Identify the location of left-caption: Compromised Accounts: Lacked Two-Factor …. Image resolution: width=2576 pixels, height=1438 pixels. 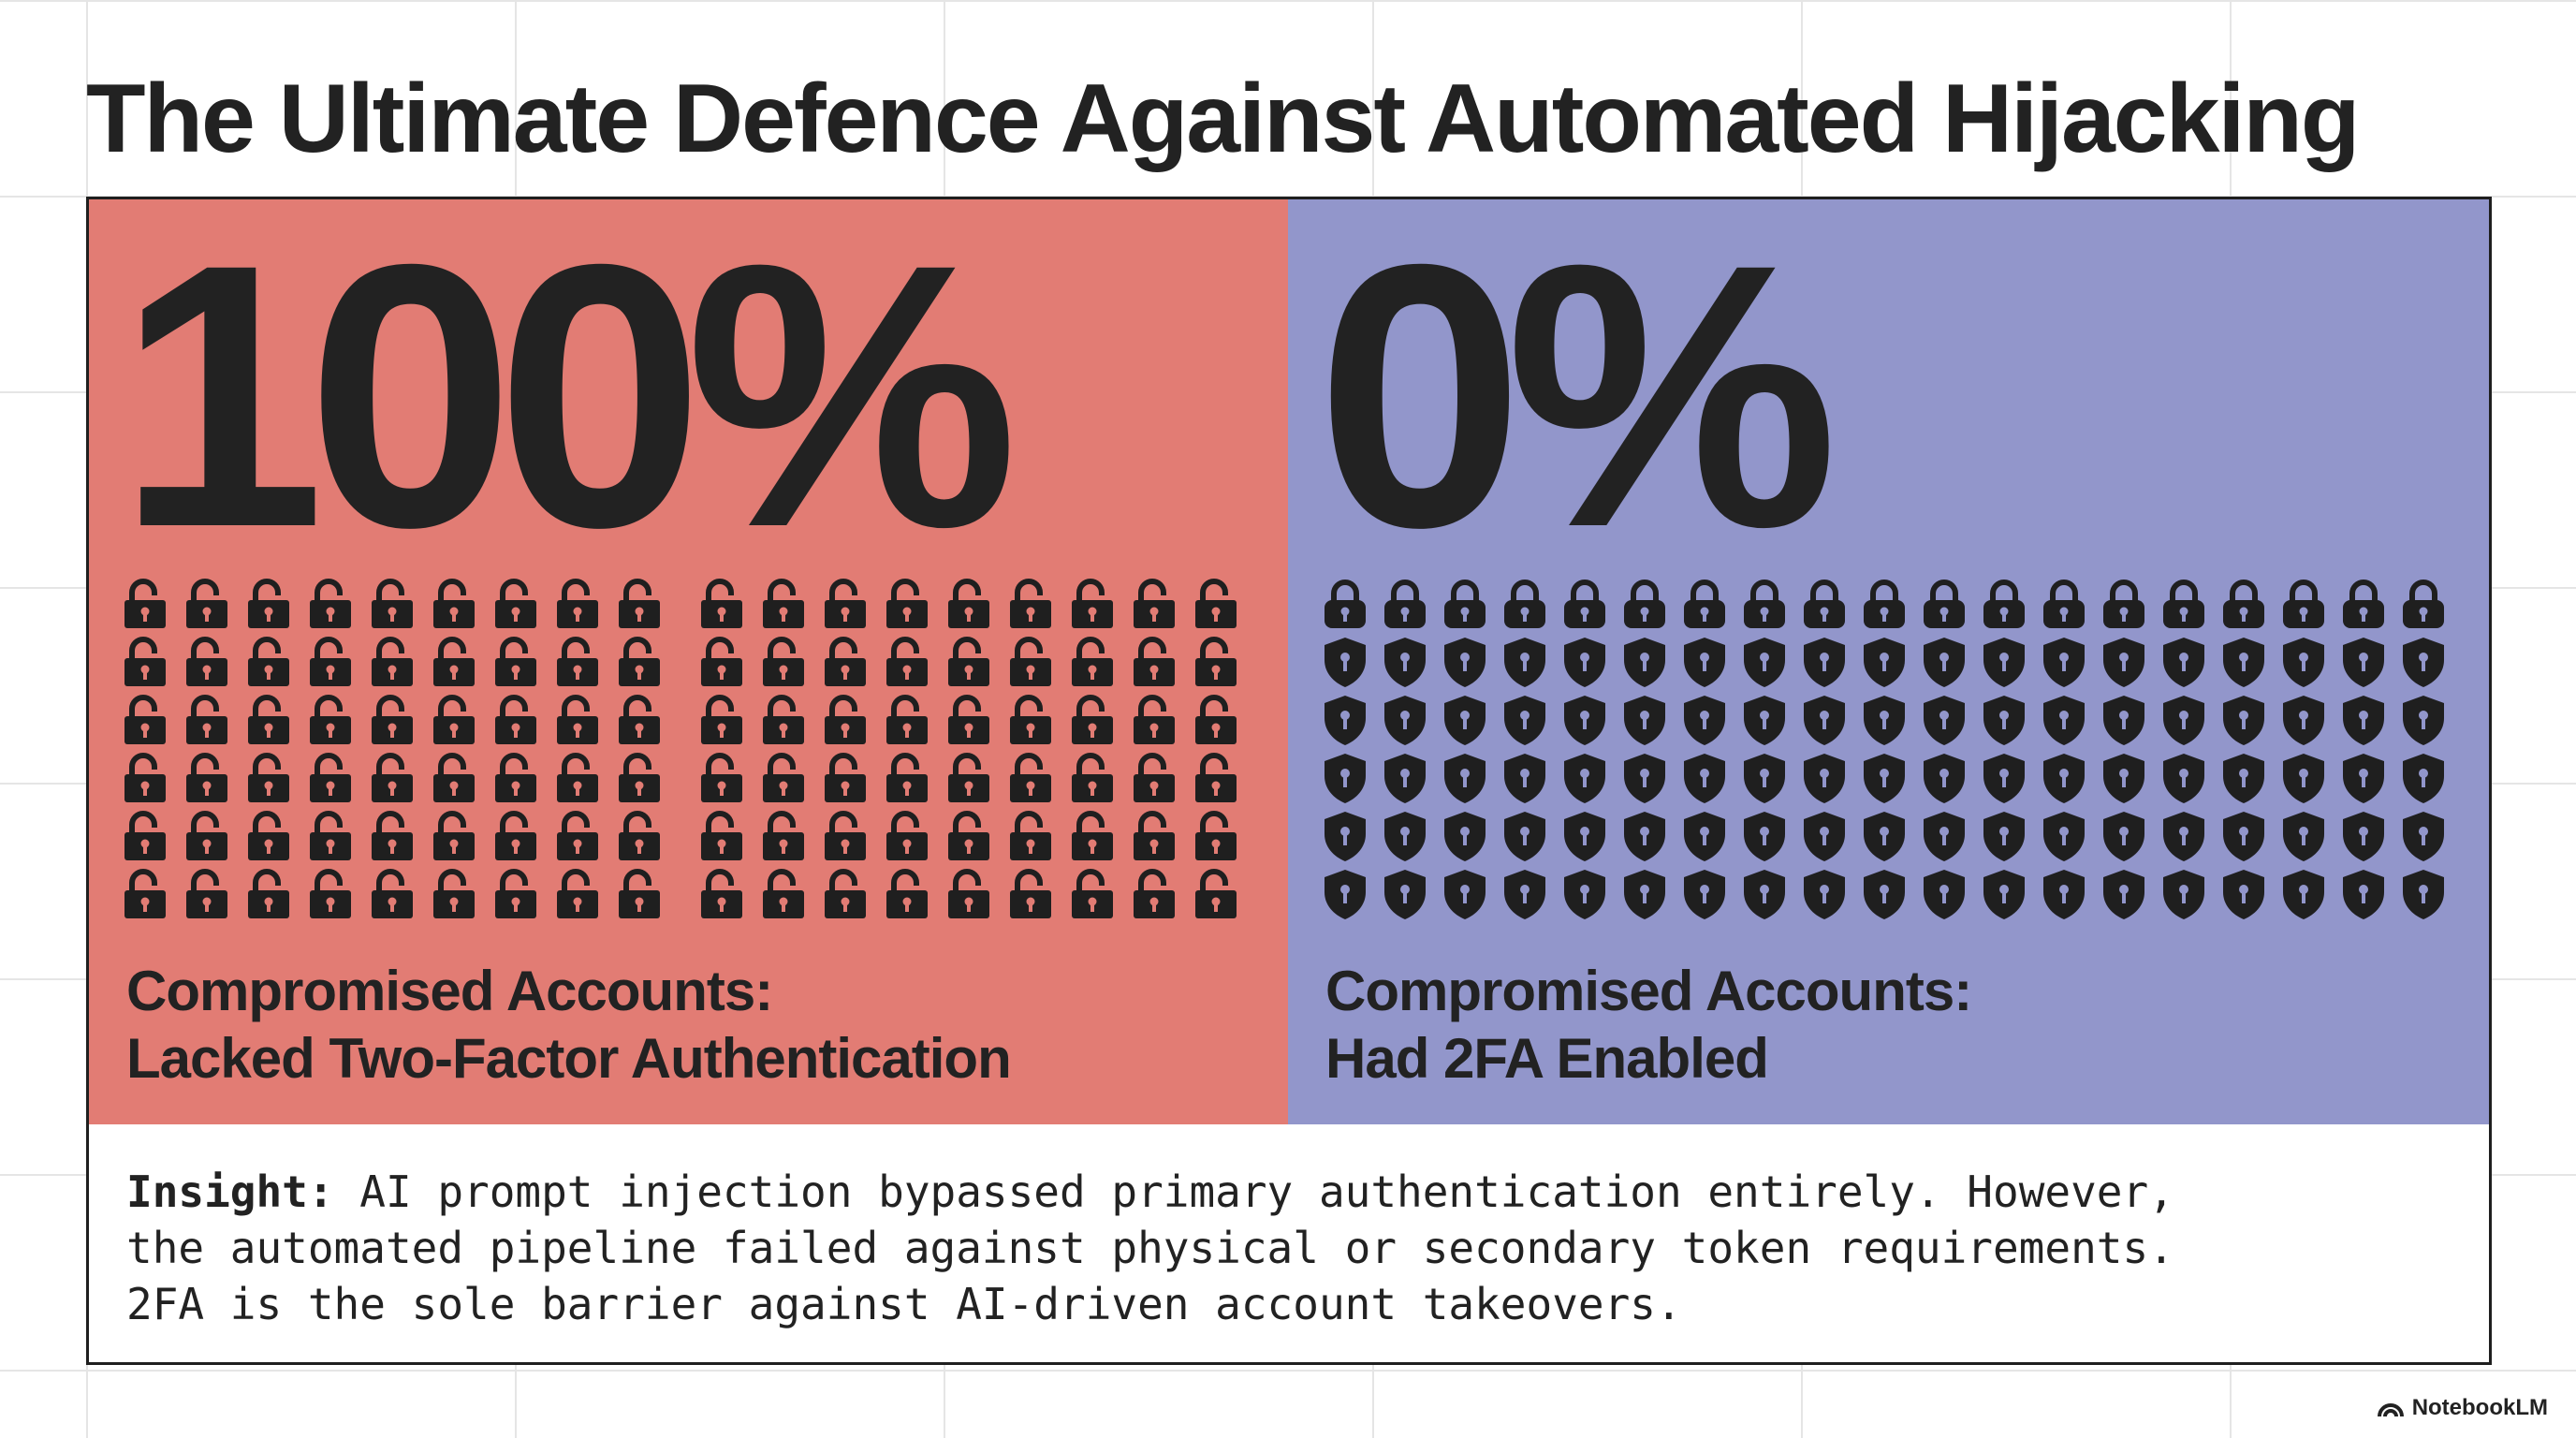
(569, 1025).